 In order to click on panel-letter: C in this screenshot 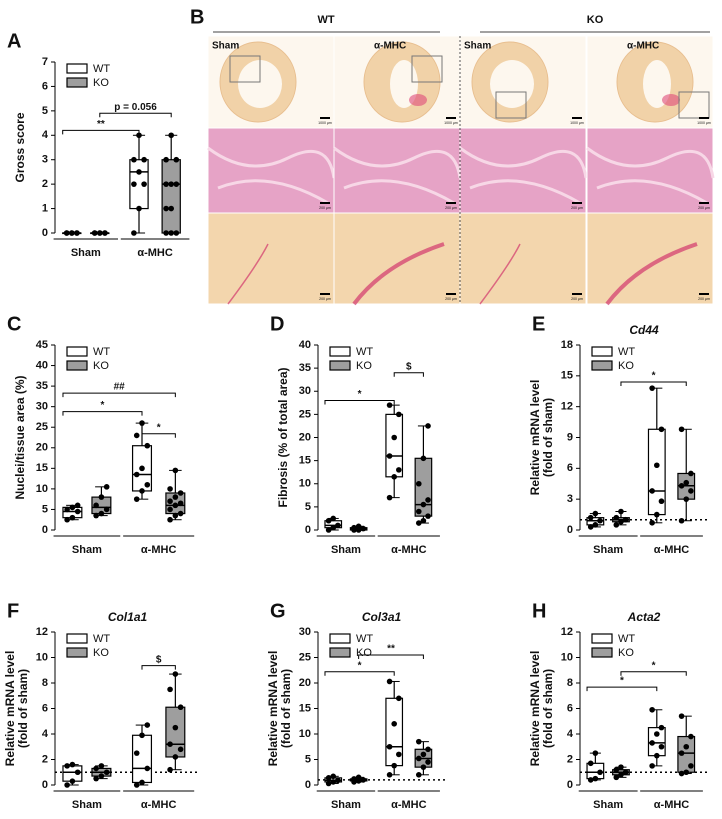, I will do `click(14, 324)`.